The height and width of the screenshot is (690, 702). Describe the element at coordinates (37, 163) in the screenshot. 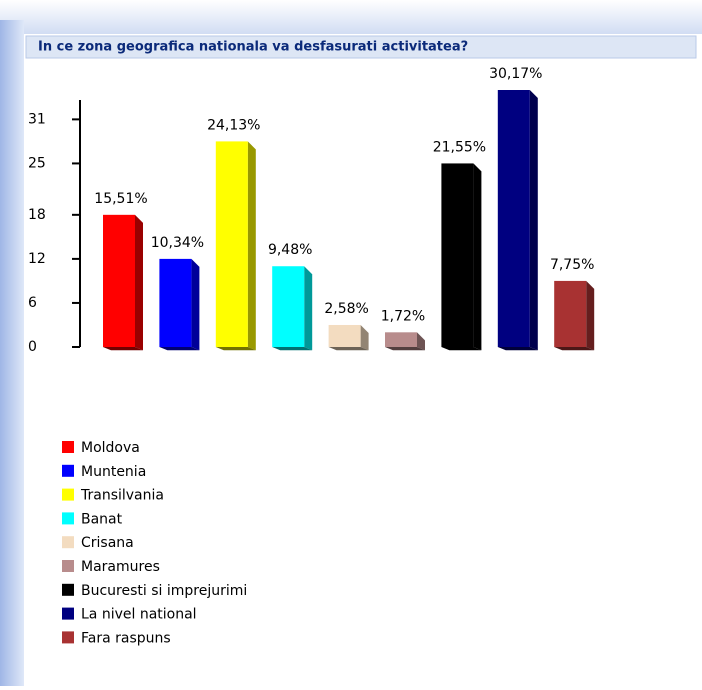

I see `y-tick-label: 25` at that location.